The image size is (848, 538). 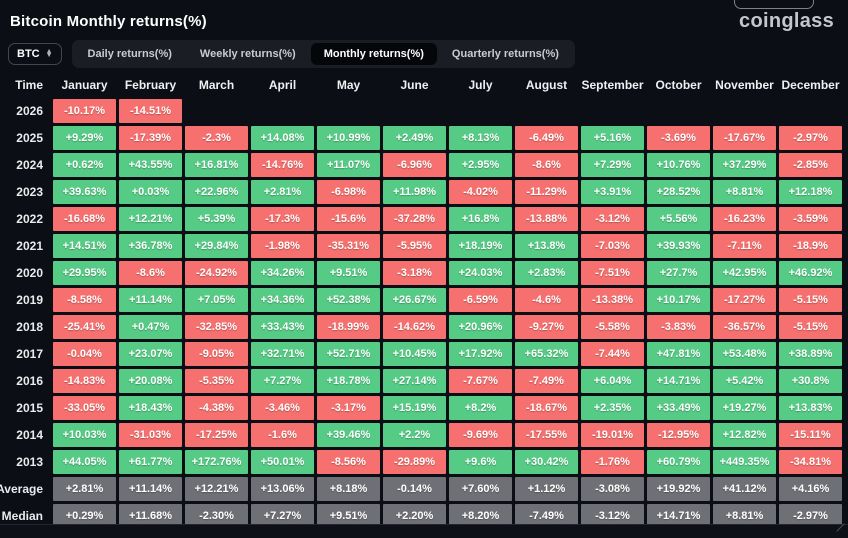 I want to click on return-cell: -0.14%, so click(x=414, y=489).